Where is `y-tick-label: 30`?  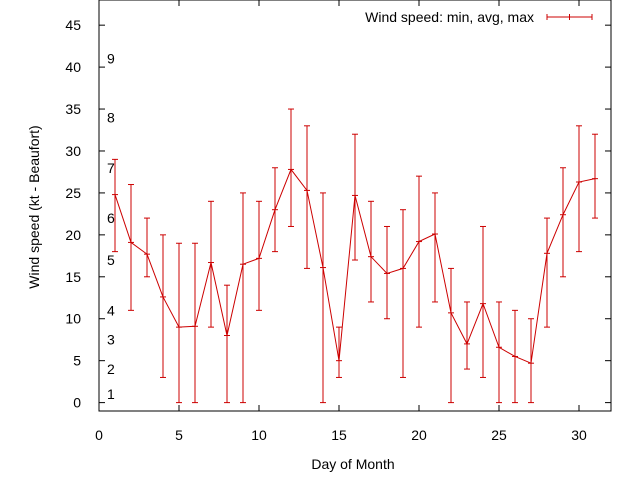
y-tick-label: 30 is located at coordinates (73, 151).